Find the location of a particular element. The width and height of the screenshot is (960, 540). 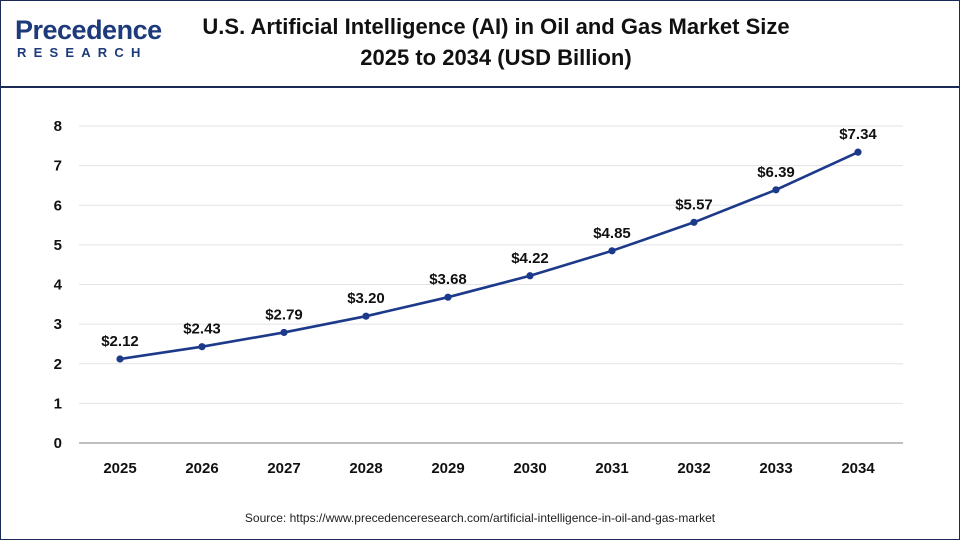

brand-name: Precedence is located at coordinates (88, 30).